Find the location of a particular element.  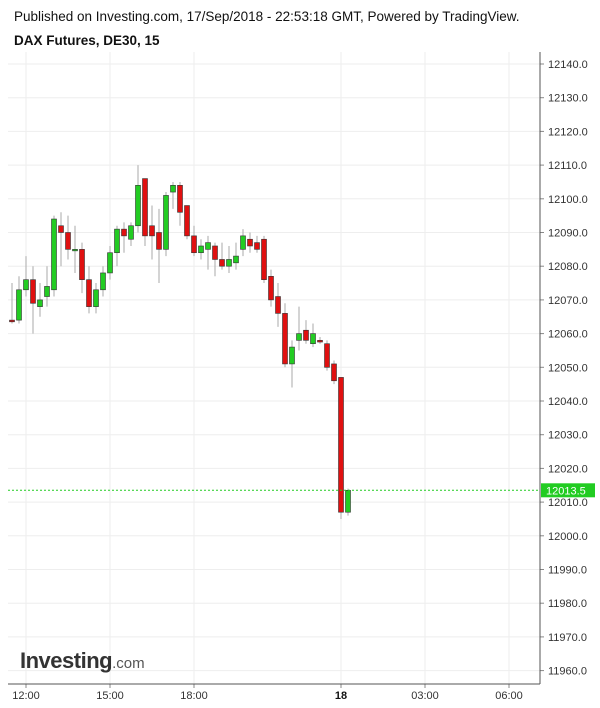

y-tick-label: 12140.0 is located at coordinates (568, 65).